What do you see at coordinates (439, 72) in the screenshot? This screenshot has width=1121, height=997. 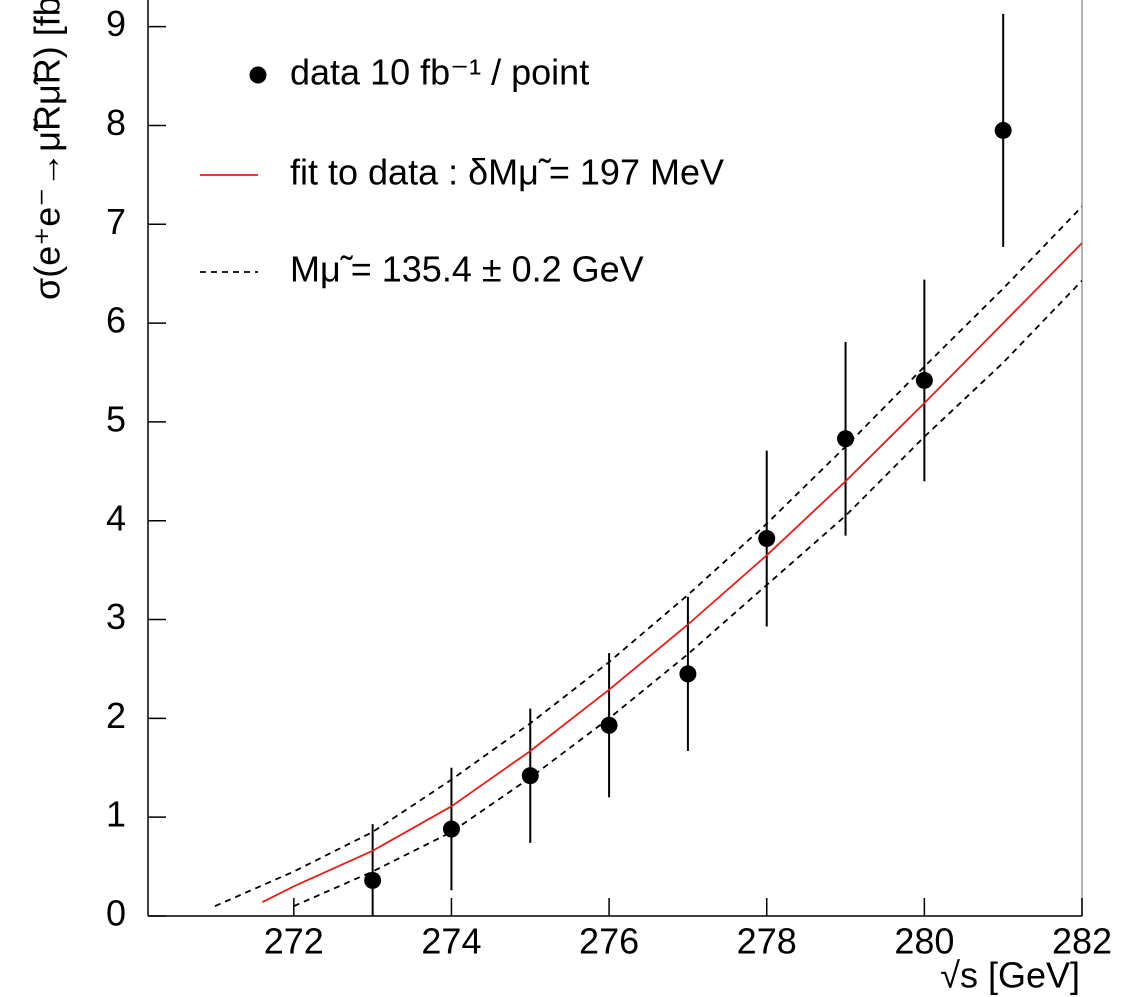 I see `legend-label: data 10 fb⁻¹ / point` at bounding box center [439, 72].